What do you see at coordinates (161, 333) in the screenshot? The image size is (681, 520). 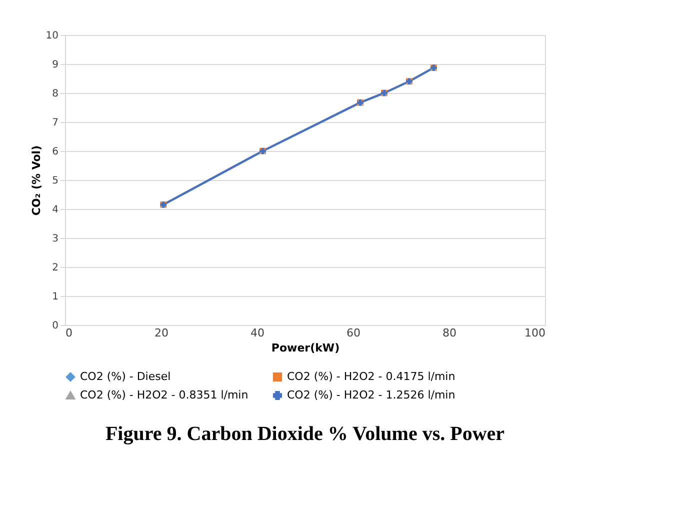 I see `x-tick-label: 20` at bounding box center [161, 333].